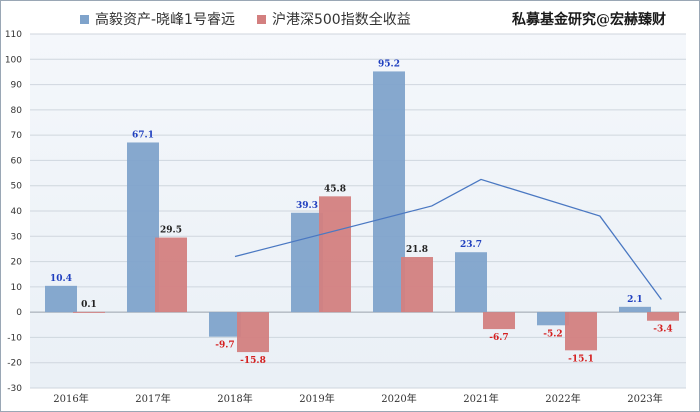 The image size is (700, 412). Describe the element at coordinates (143, 135) in the screenshot. I see `data-label-fund: 67.1` at that location.